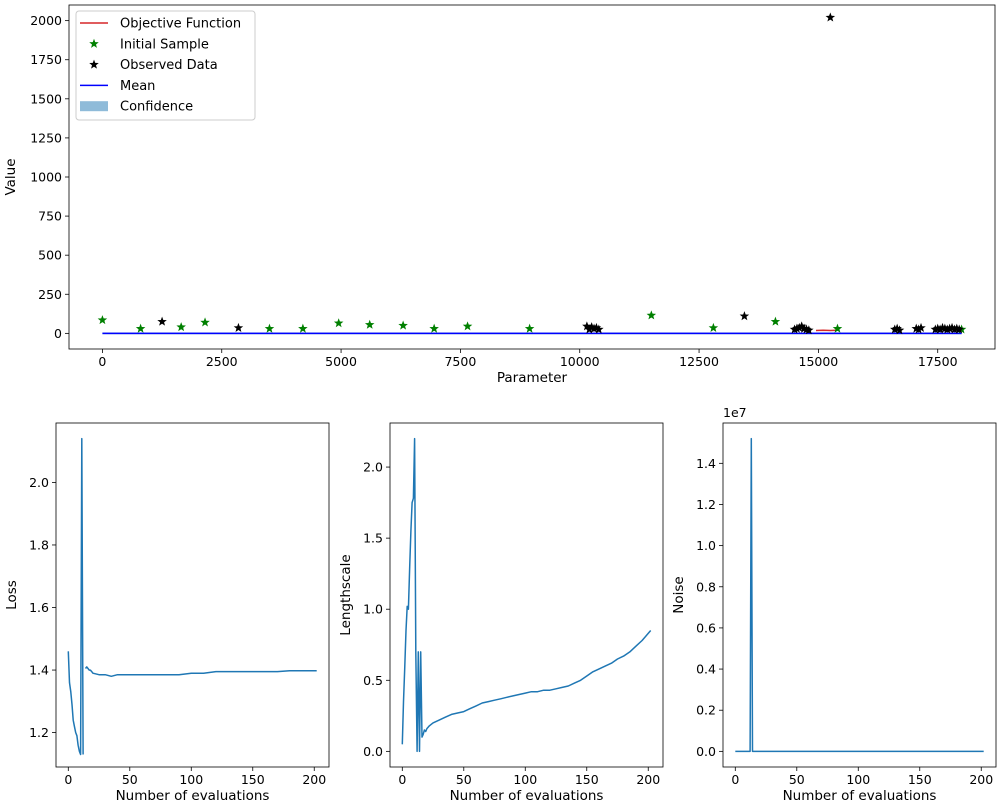 This screenshot has height=800, width=1000. I want to click on y-tick-label: 0.5, so click(373, 680).